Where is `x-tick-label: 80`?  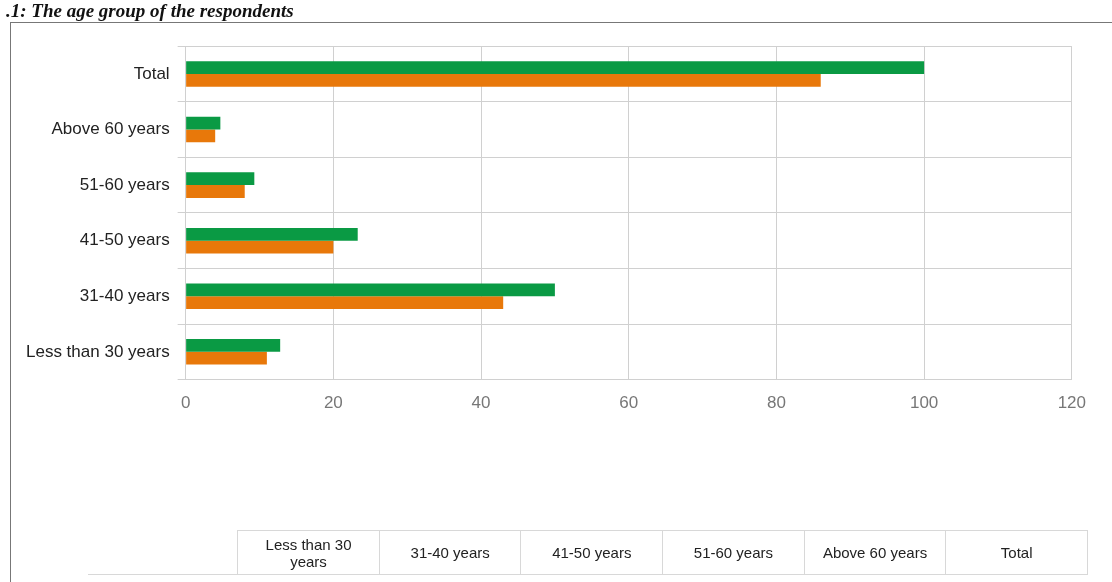 x-tick-label: 80 is located at coordinates (776, 403).